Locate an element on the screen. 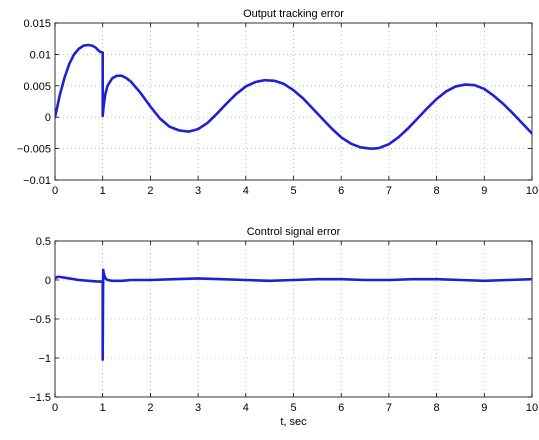 This screenshot has height=440, width=539. top-y-tick-label: −0.01 is located at coordinates (37, 181).